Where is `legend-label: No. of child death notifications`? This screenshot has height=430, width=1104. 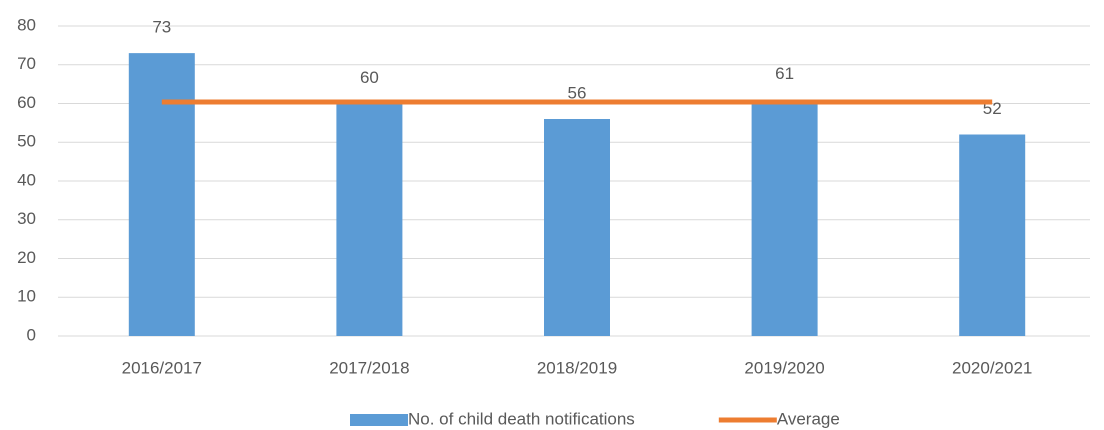 legend-label: No. of child death notifications is located at coordinates (521, 418).